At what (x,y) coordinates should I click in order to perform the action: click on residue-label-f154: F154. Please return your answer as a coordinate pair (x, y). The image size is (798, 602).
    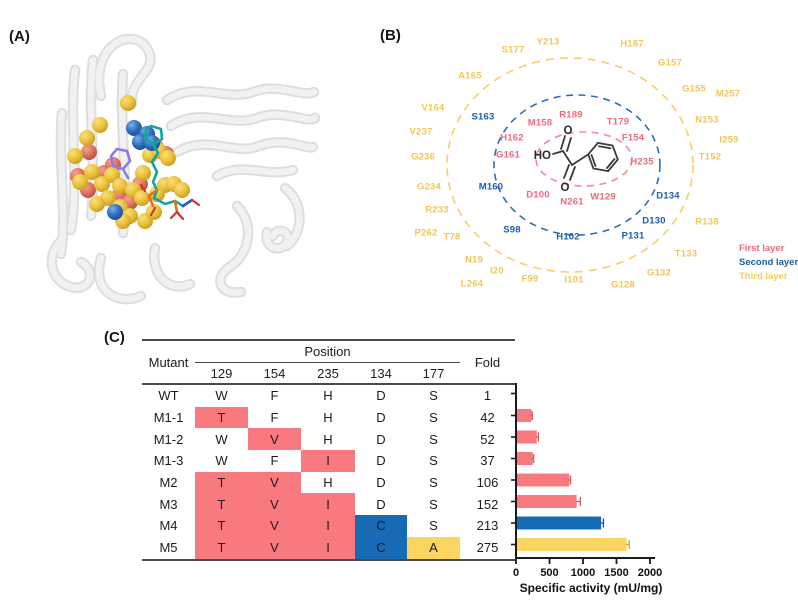
    Looking at the image, I should click on (633, 138).